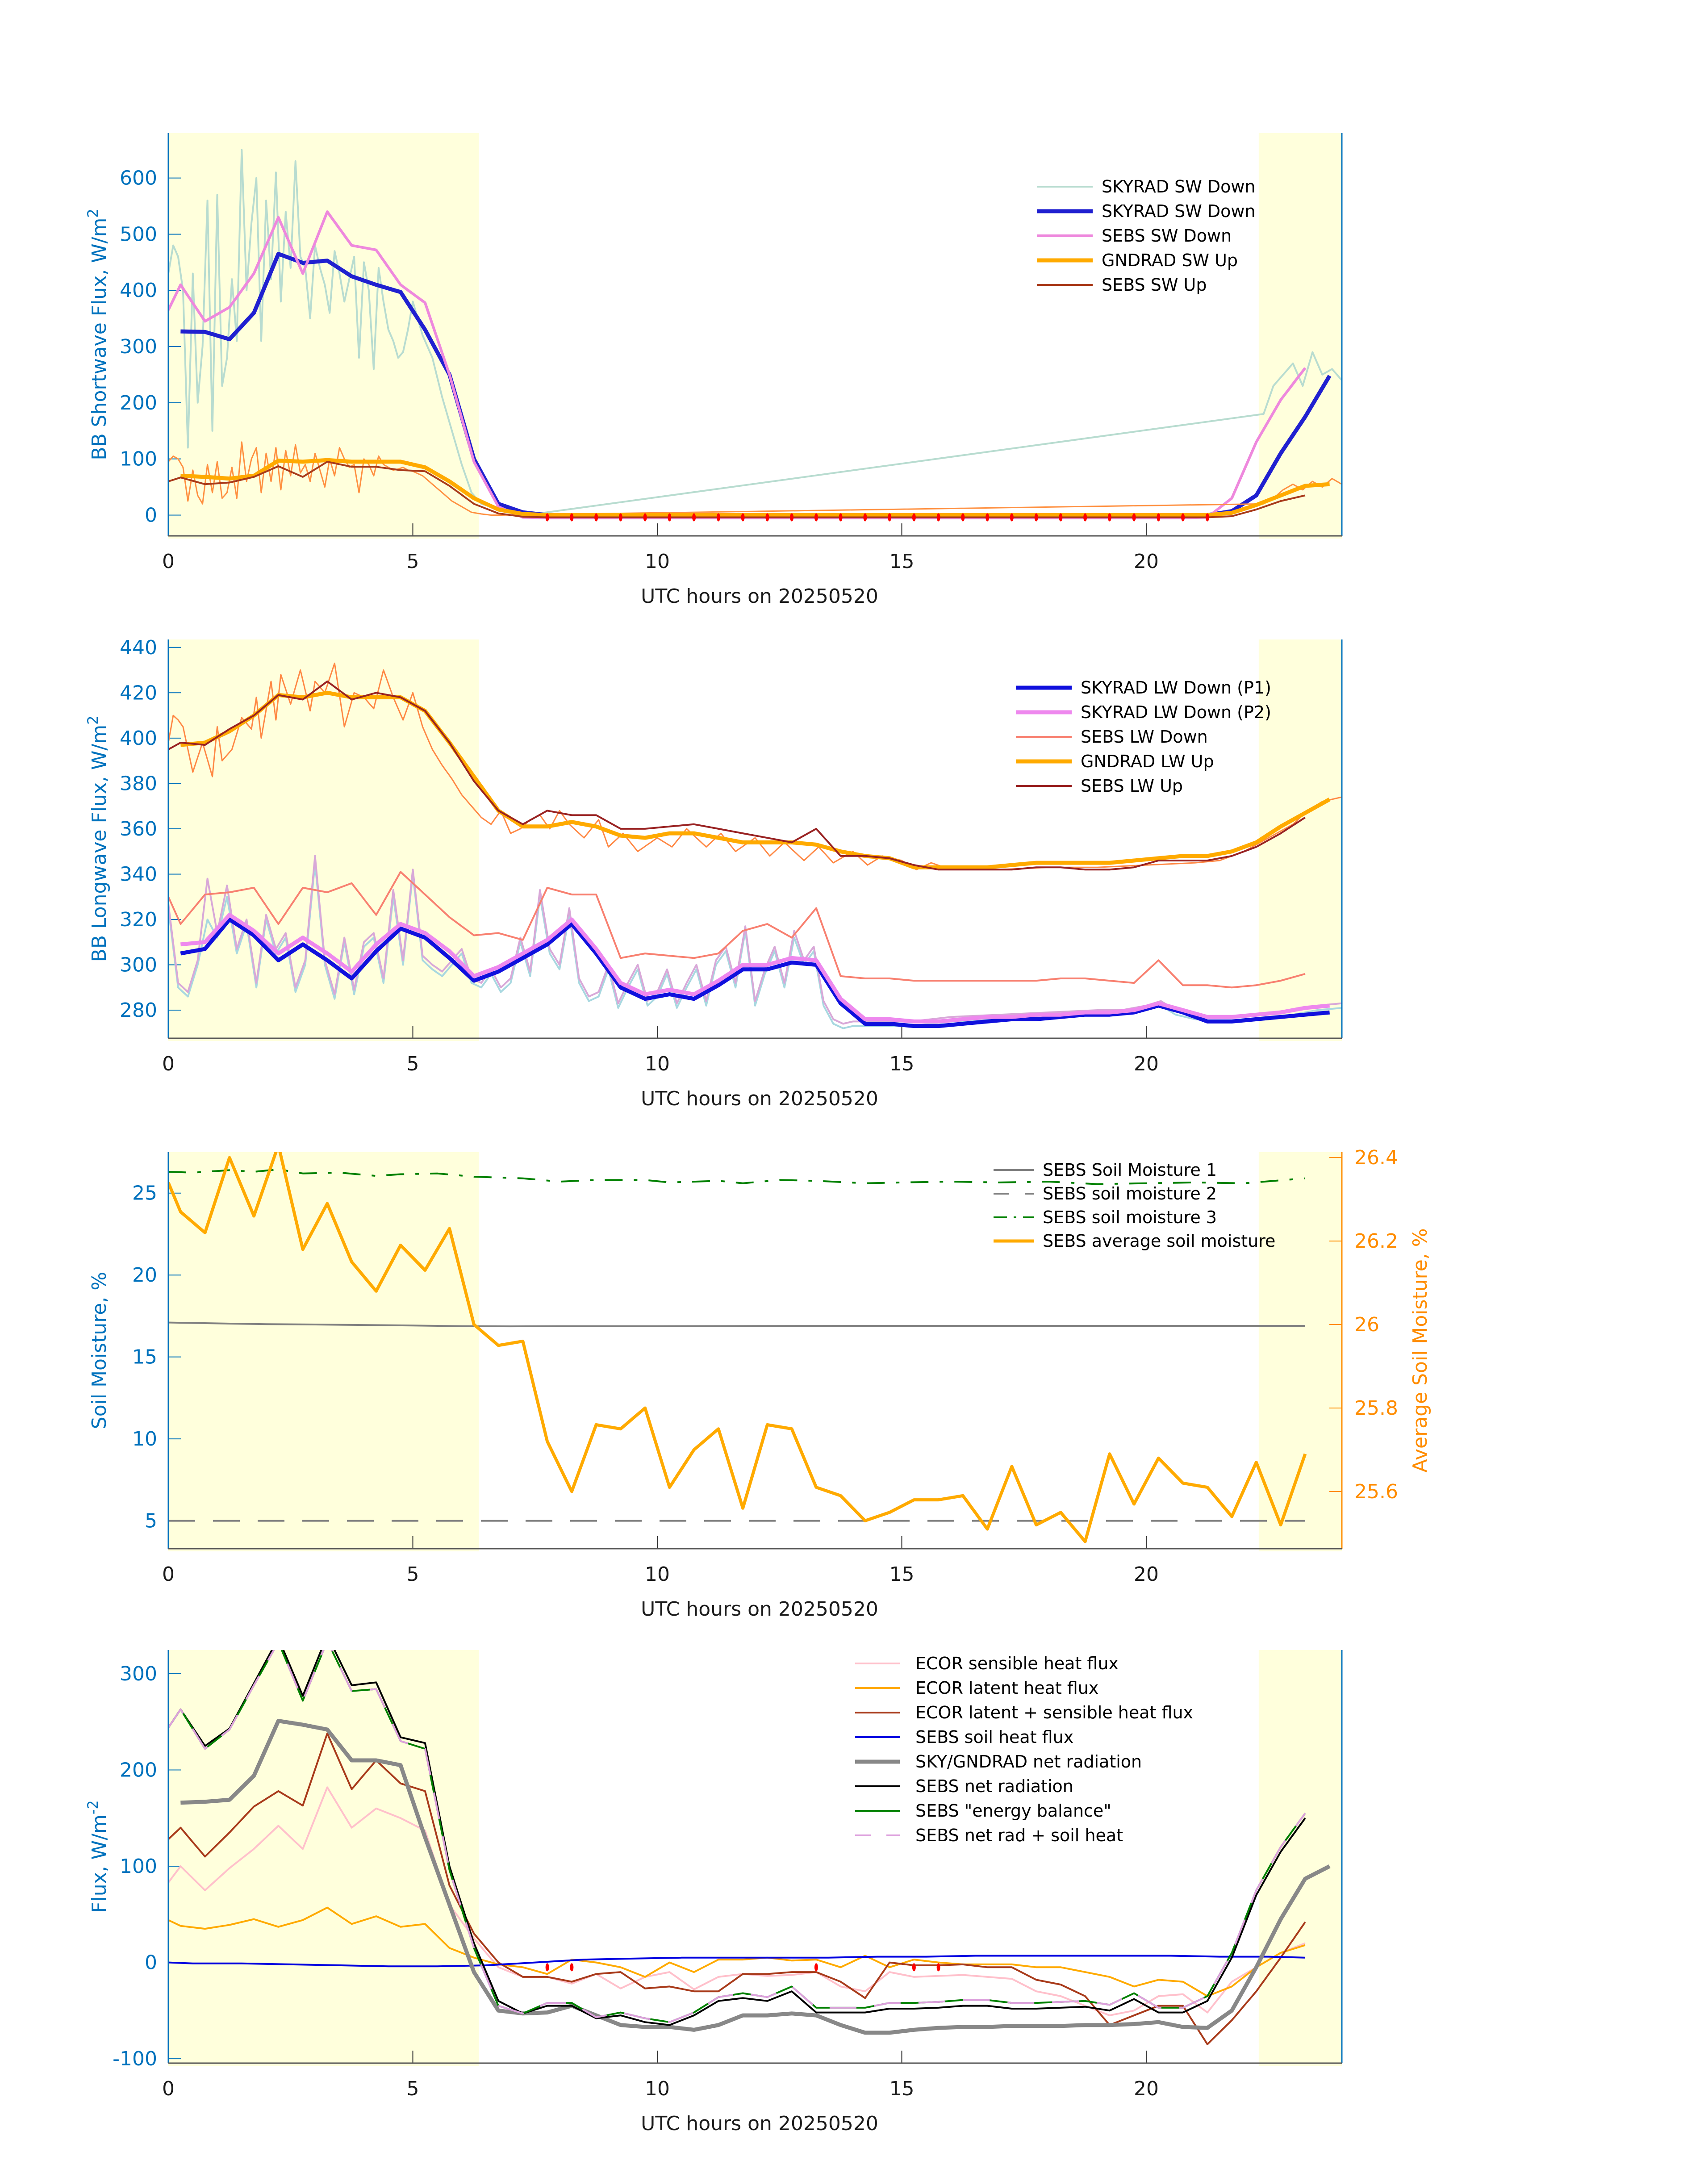 The height and width of the screenshot is (2177, 1708). I want to click on series-line-sebs-net-radiation, so click(737, 1838).